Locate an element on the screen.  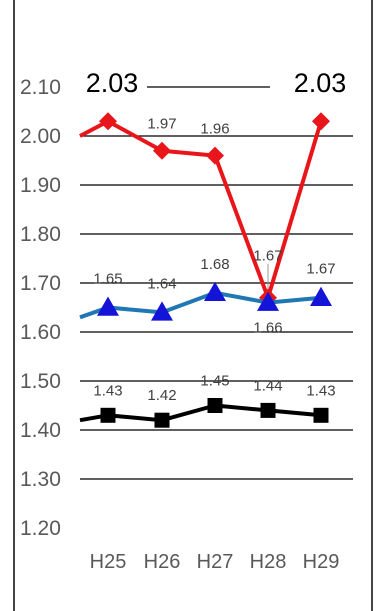
data-label: 1.96 is located at coordinates (214, 129).